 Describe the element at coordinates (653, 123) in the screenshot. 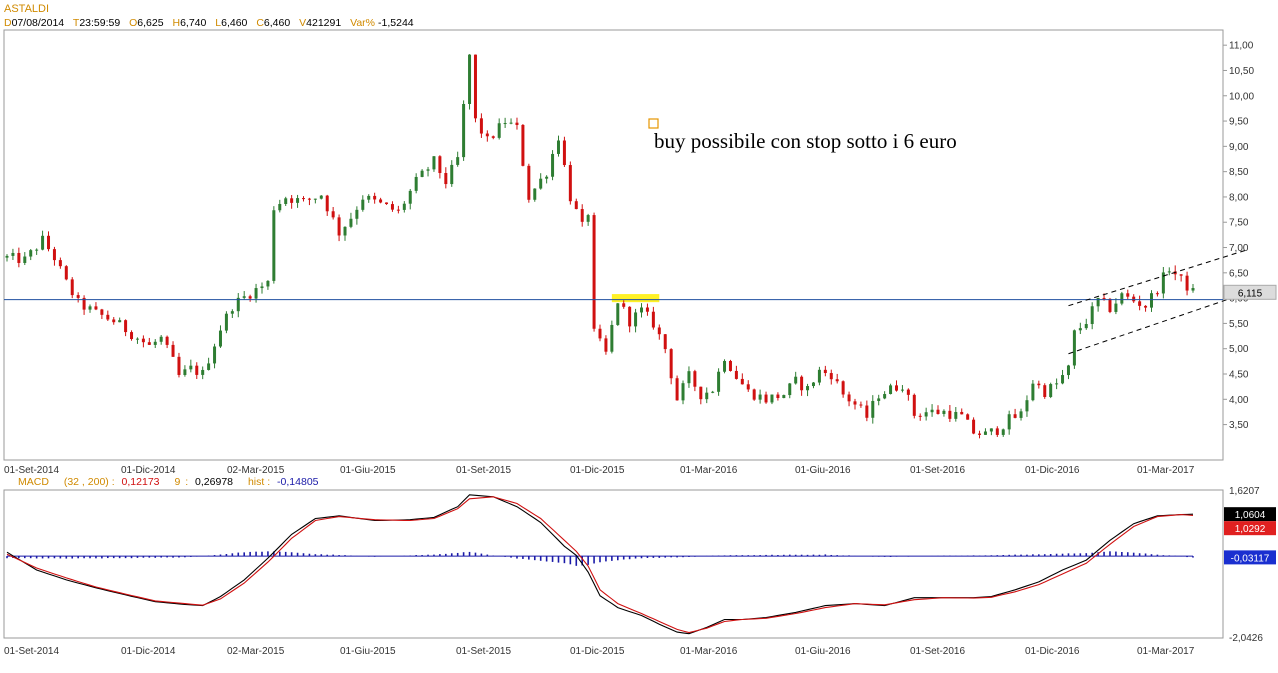

I see `annotation-marker` at that location.